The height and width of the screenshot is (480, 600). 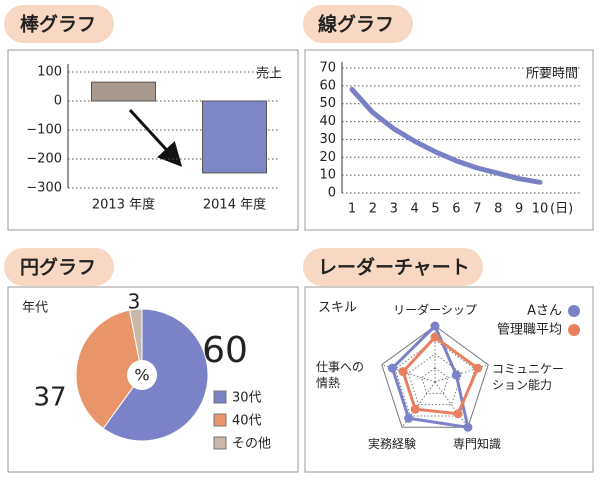 I want to click on legend-label: 管理職平均, so click(x=529, y=330).